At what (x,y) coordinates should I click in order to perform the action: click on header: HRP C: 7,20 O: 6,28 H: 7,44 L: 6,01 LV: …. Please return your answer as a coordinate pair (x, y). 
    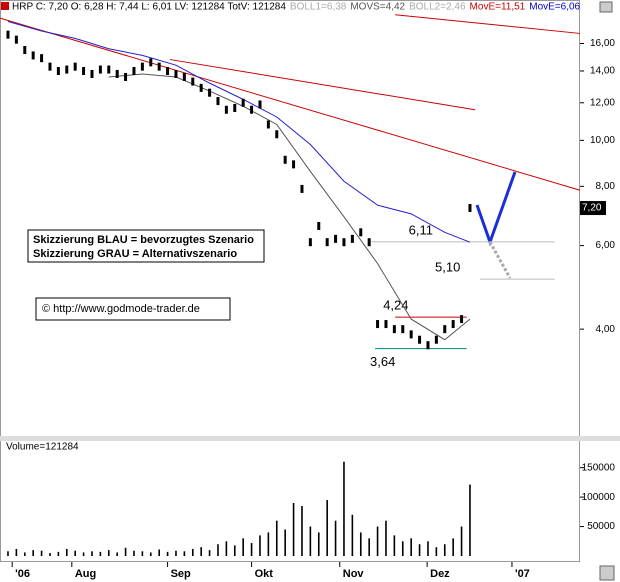
    Looking at the image, I should click on (296, 7).